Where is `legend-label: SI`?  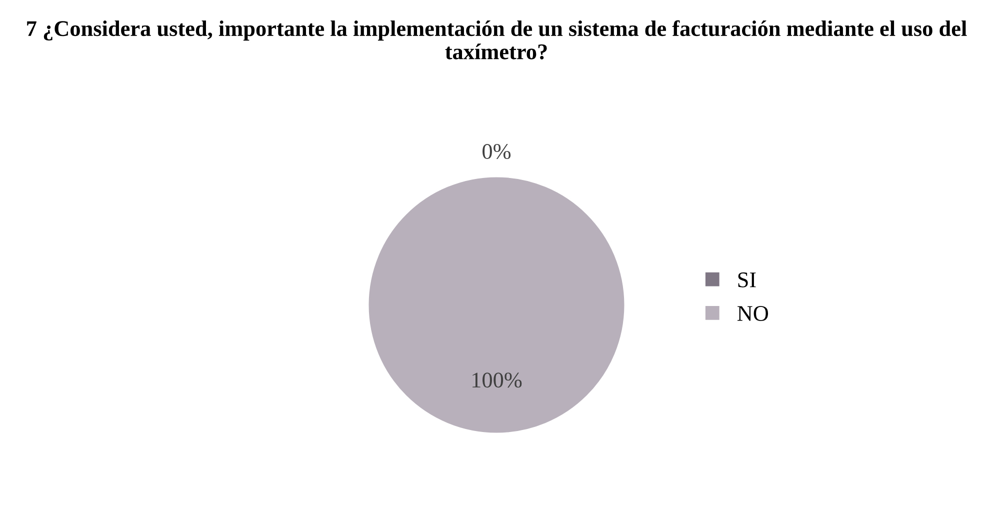
legend-label: SI is located at coordinates (747, 280).